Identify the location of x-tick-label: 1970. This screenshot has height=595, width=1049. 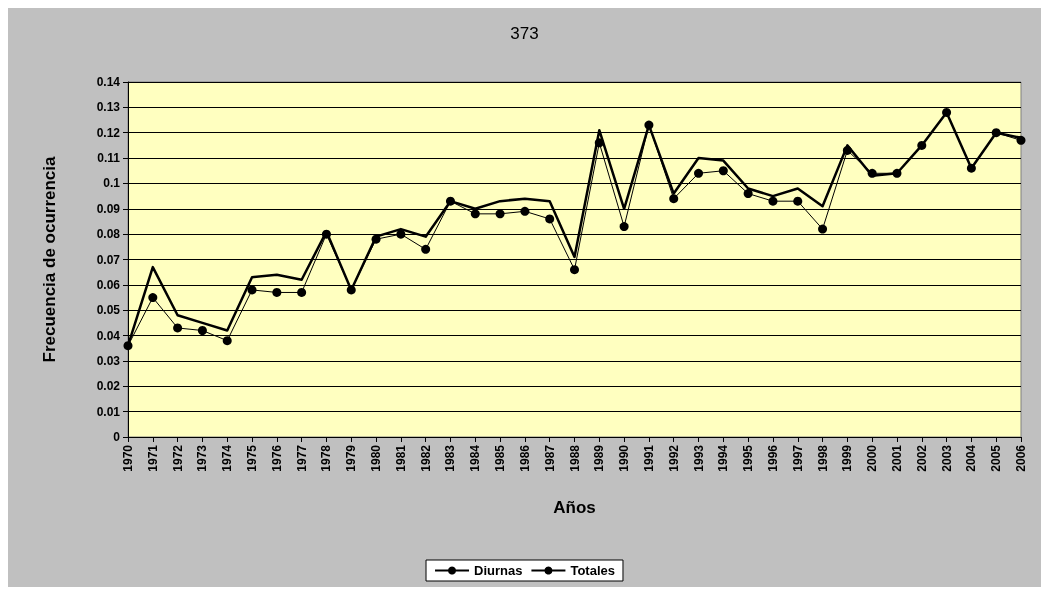
(128, 458).